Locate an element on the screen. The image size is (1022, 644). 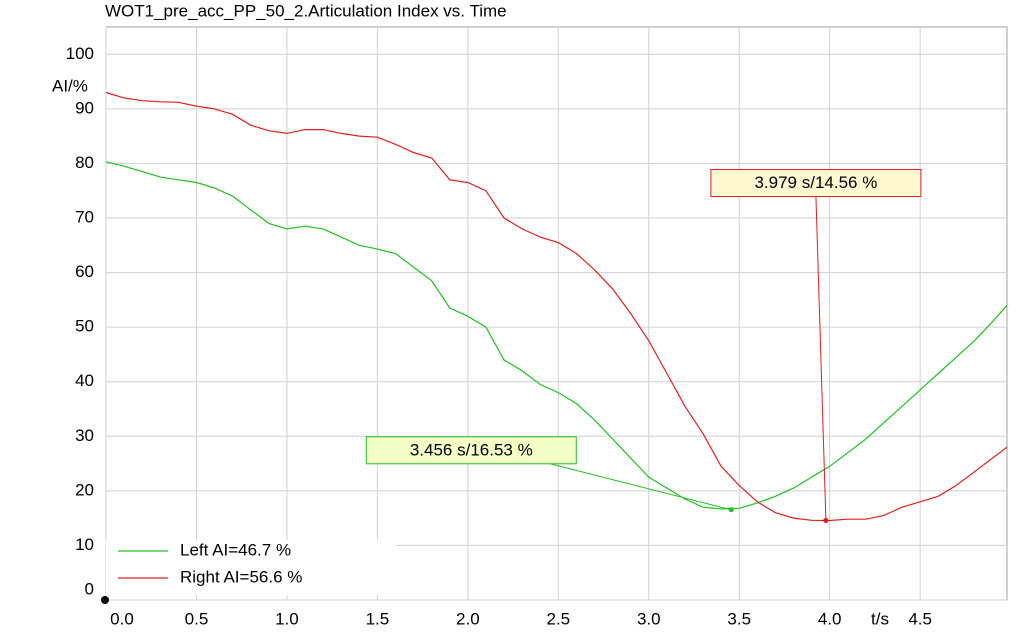
y-tick-label: 10 is located at coordinates (84, 544).